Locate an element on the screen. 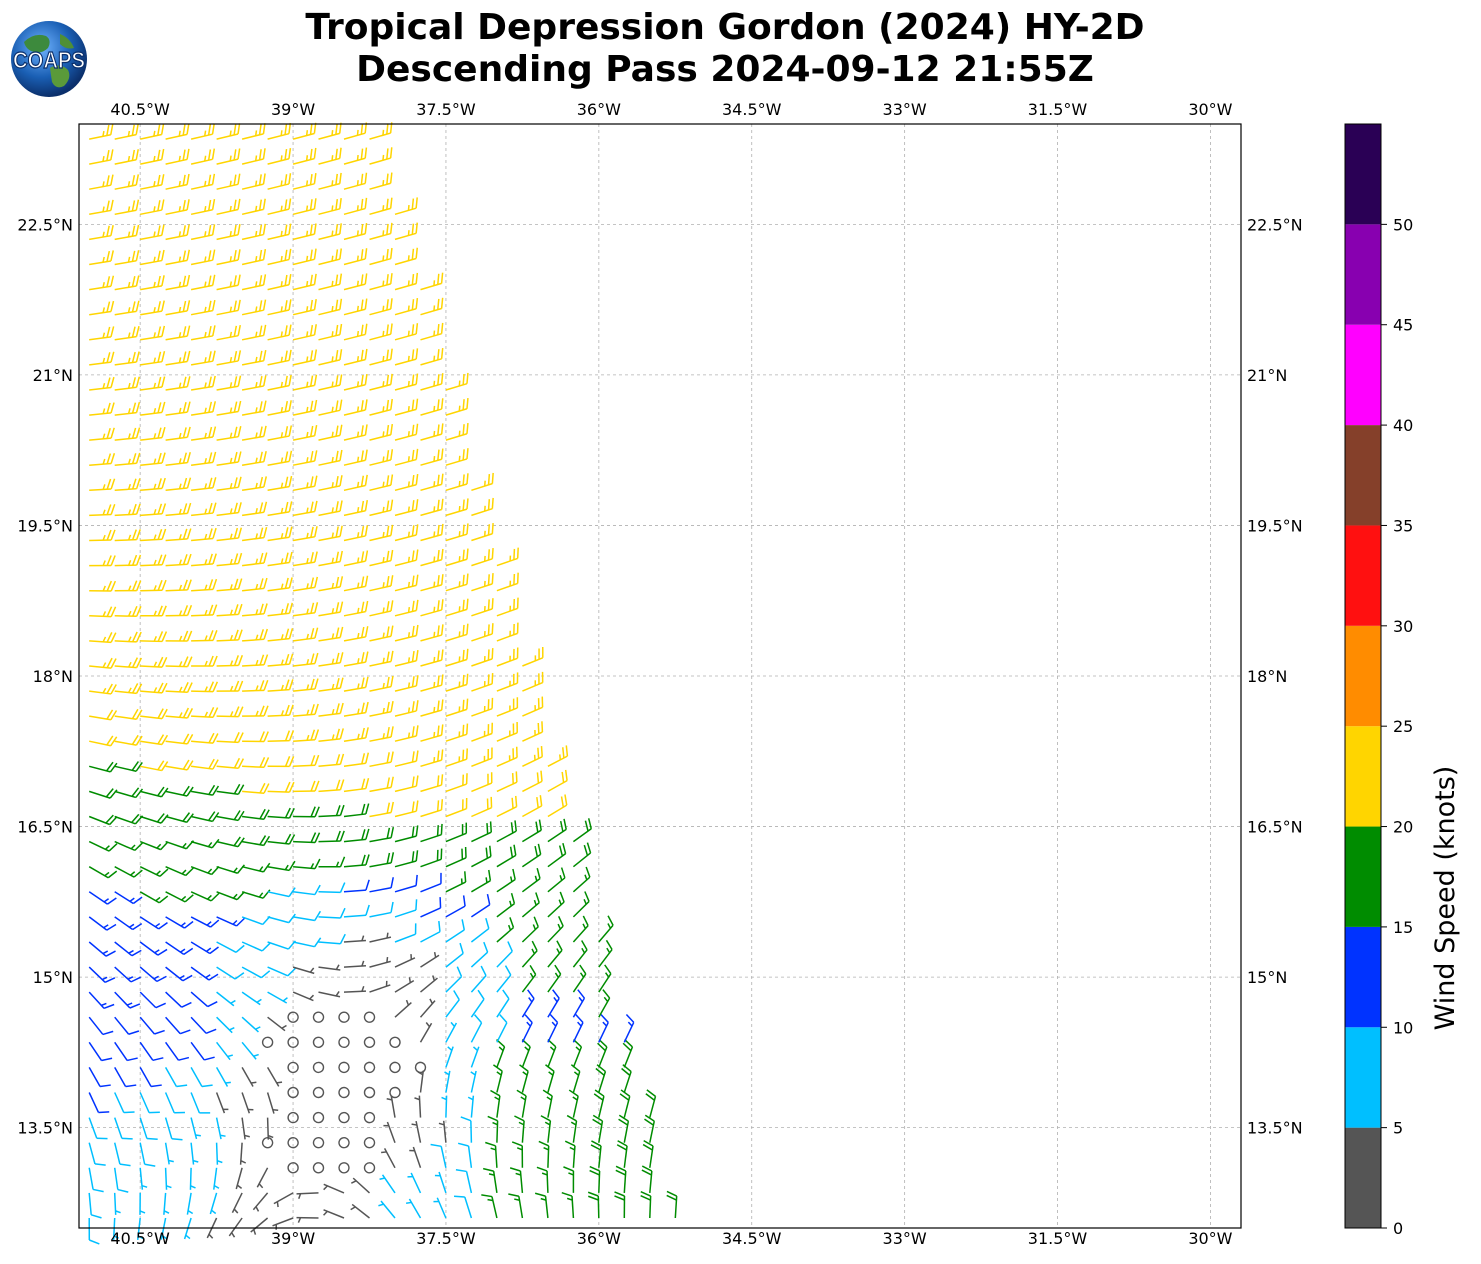 This screenshot has width=1481, height=1264. lon-tick-label: 33°W is located at coordinates (905, 1238).